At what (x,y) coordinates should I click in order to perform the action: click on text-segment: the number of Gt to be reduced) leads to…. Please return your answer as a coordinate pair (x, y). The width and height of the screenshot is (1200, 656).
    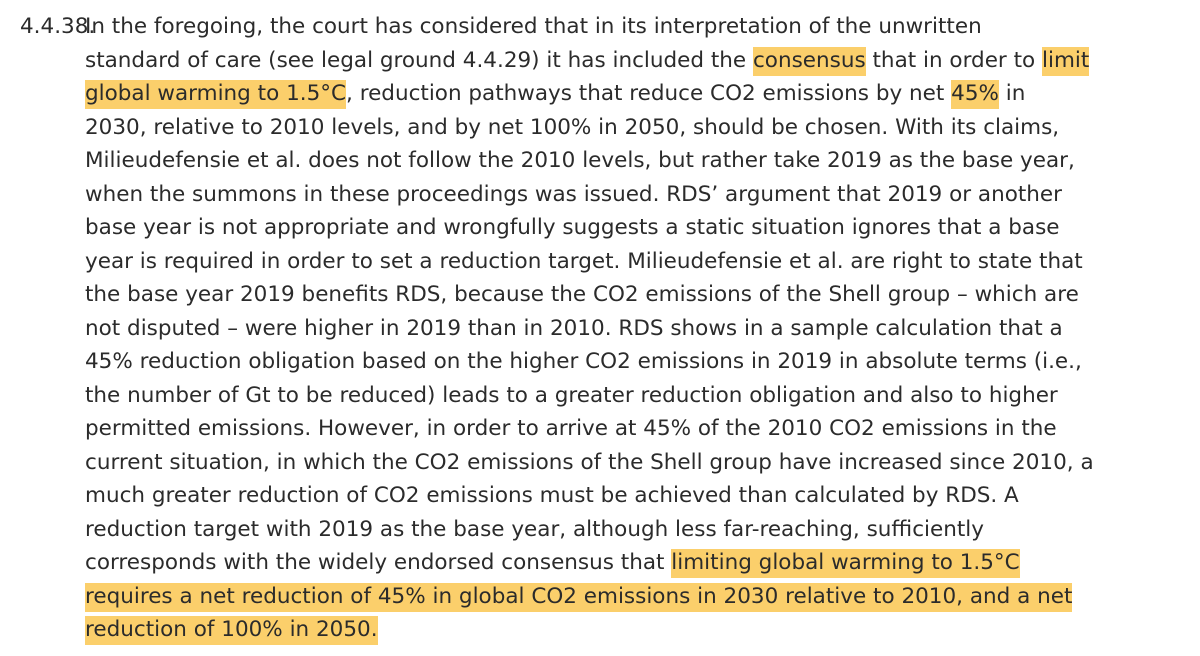
    Looking at the image, I should click on (571, 395).